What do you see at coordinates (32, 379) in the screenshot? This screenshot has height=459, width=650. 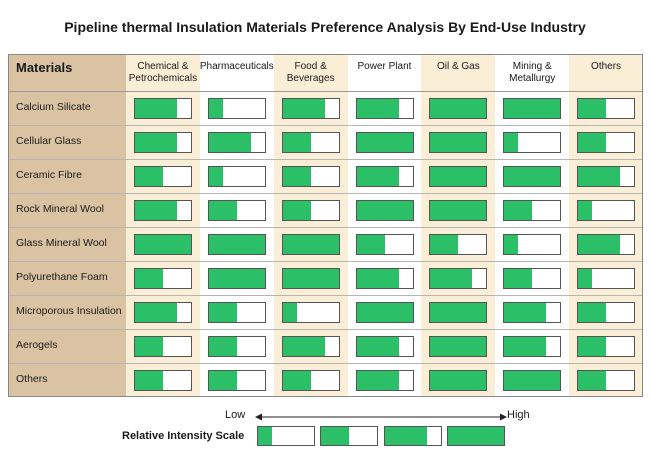 I see `row-label: Others` at bounding box center [32, 379].